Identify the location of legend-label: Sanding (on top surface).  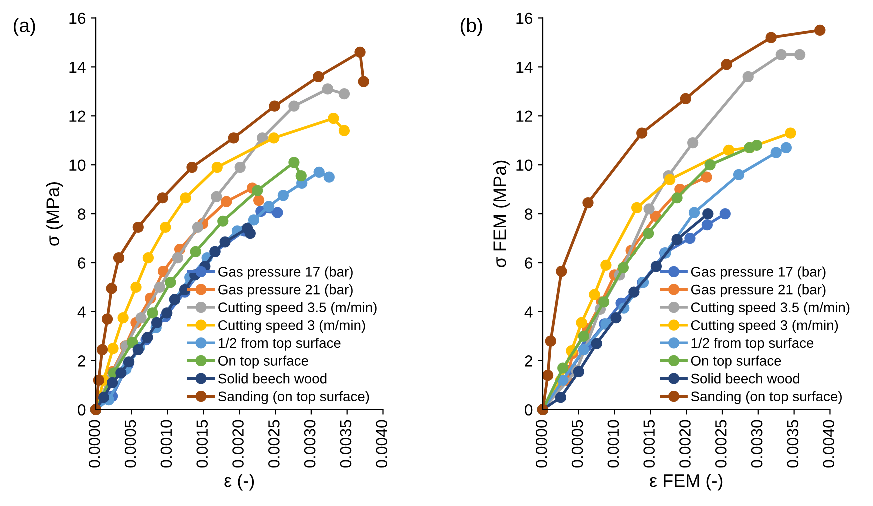
(766, 397).